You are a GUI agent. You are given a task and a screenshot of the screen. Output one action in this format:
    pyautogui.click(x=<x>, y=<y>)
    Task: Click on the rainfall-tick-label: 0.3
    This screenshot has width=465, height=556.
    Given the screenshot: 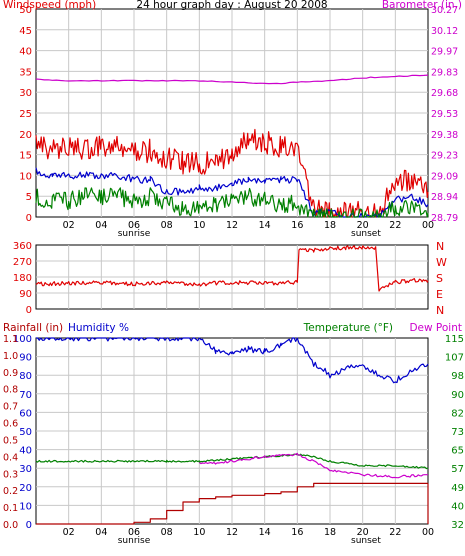 What is the action you would take?
    pyautogui.click(x=10, y=474)
    